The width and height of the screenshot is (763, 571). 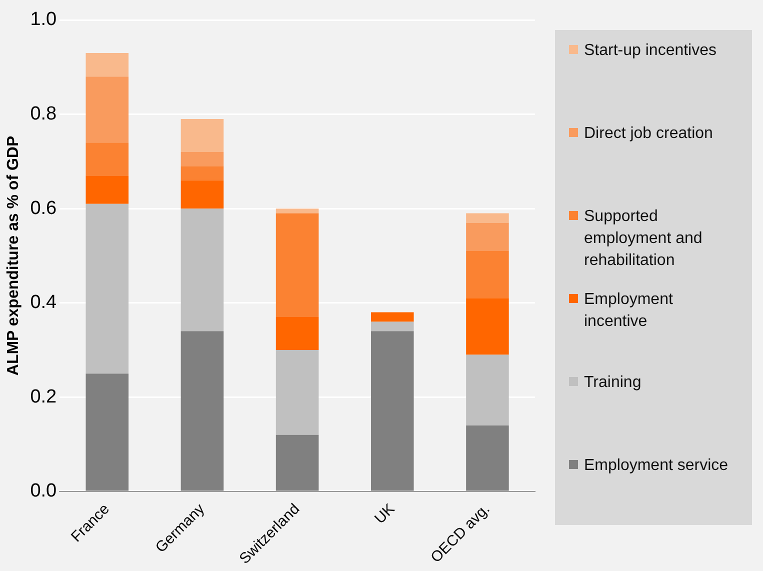 What do you see at coordinates (613, 383) in the screenshot?
I see `legend-label: Training` at bounding box center [613, 383].